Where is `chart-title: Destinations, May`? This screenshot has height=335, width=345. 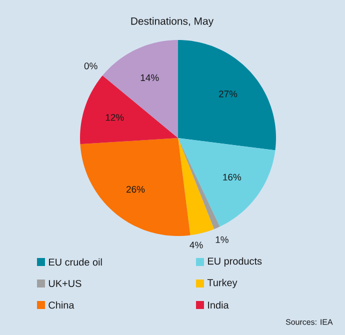 chart-title: Destinations, May is located at coordinates (172, 22).